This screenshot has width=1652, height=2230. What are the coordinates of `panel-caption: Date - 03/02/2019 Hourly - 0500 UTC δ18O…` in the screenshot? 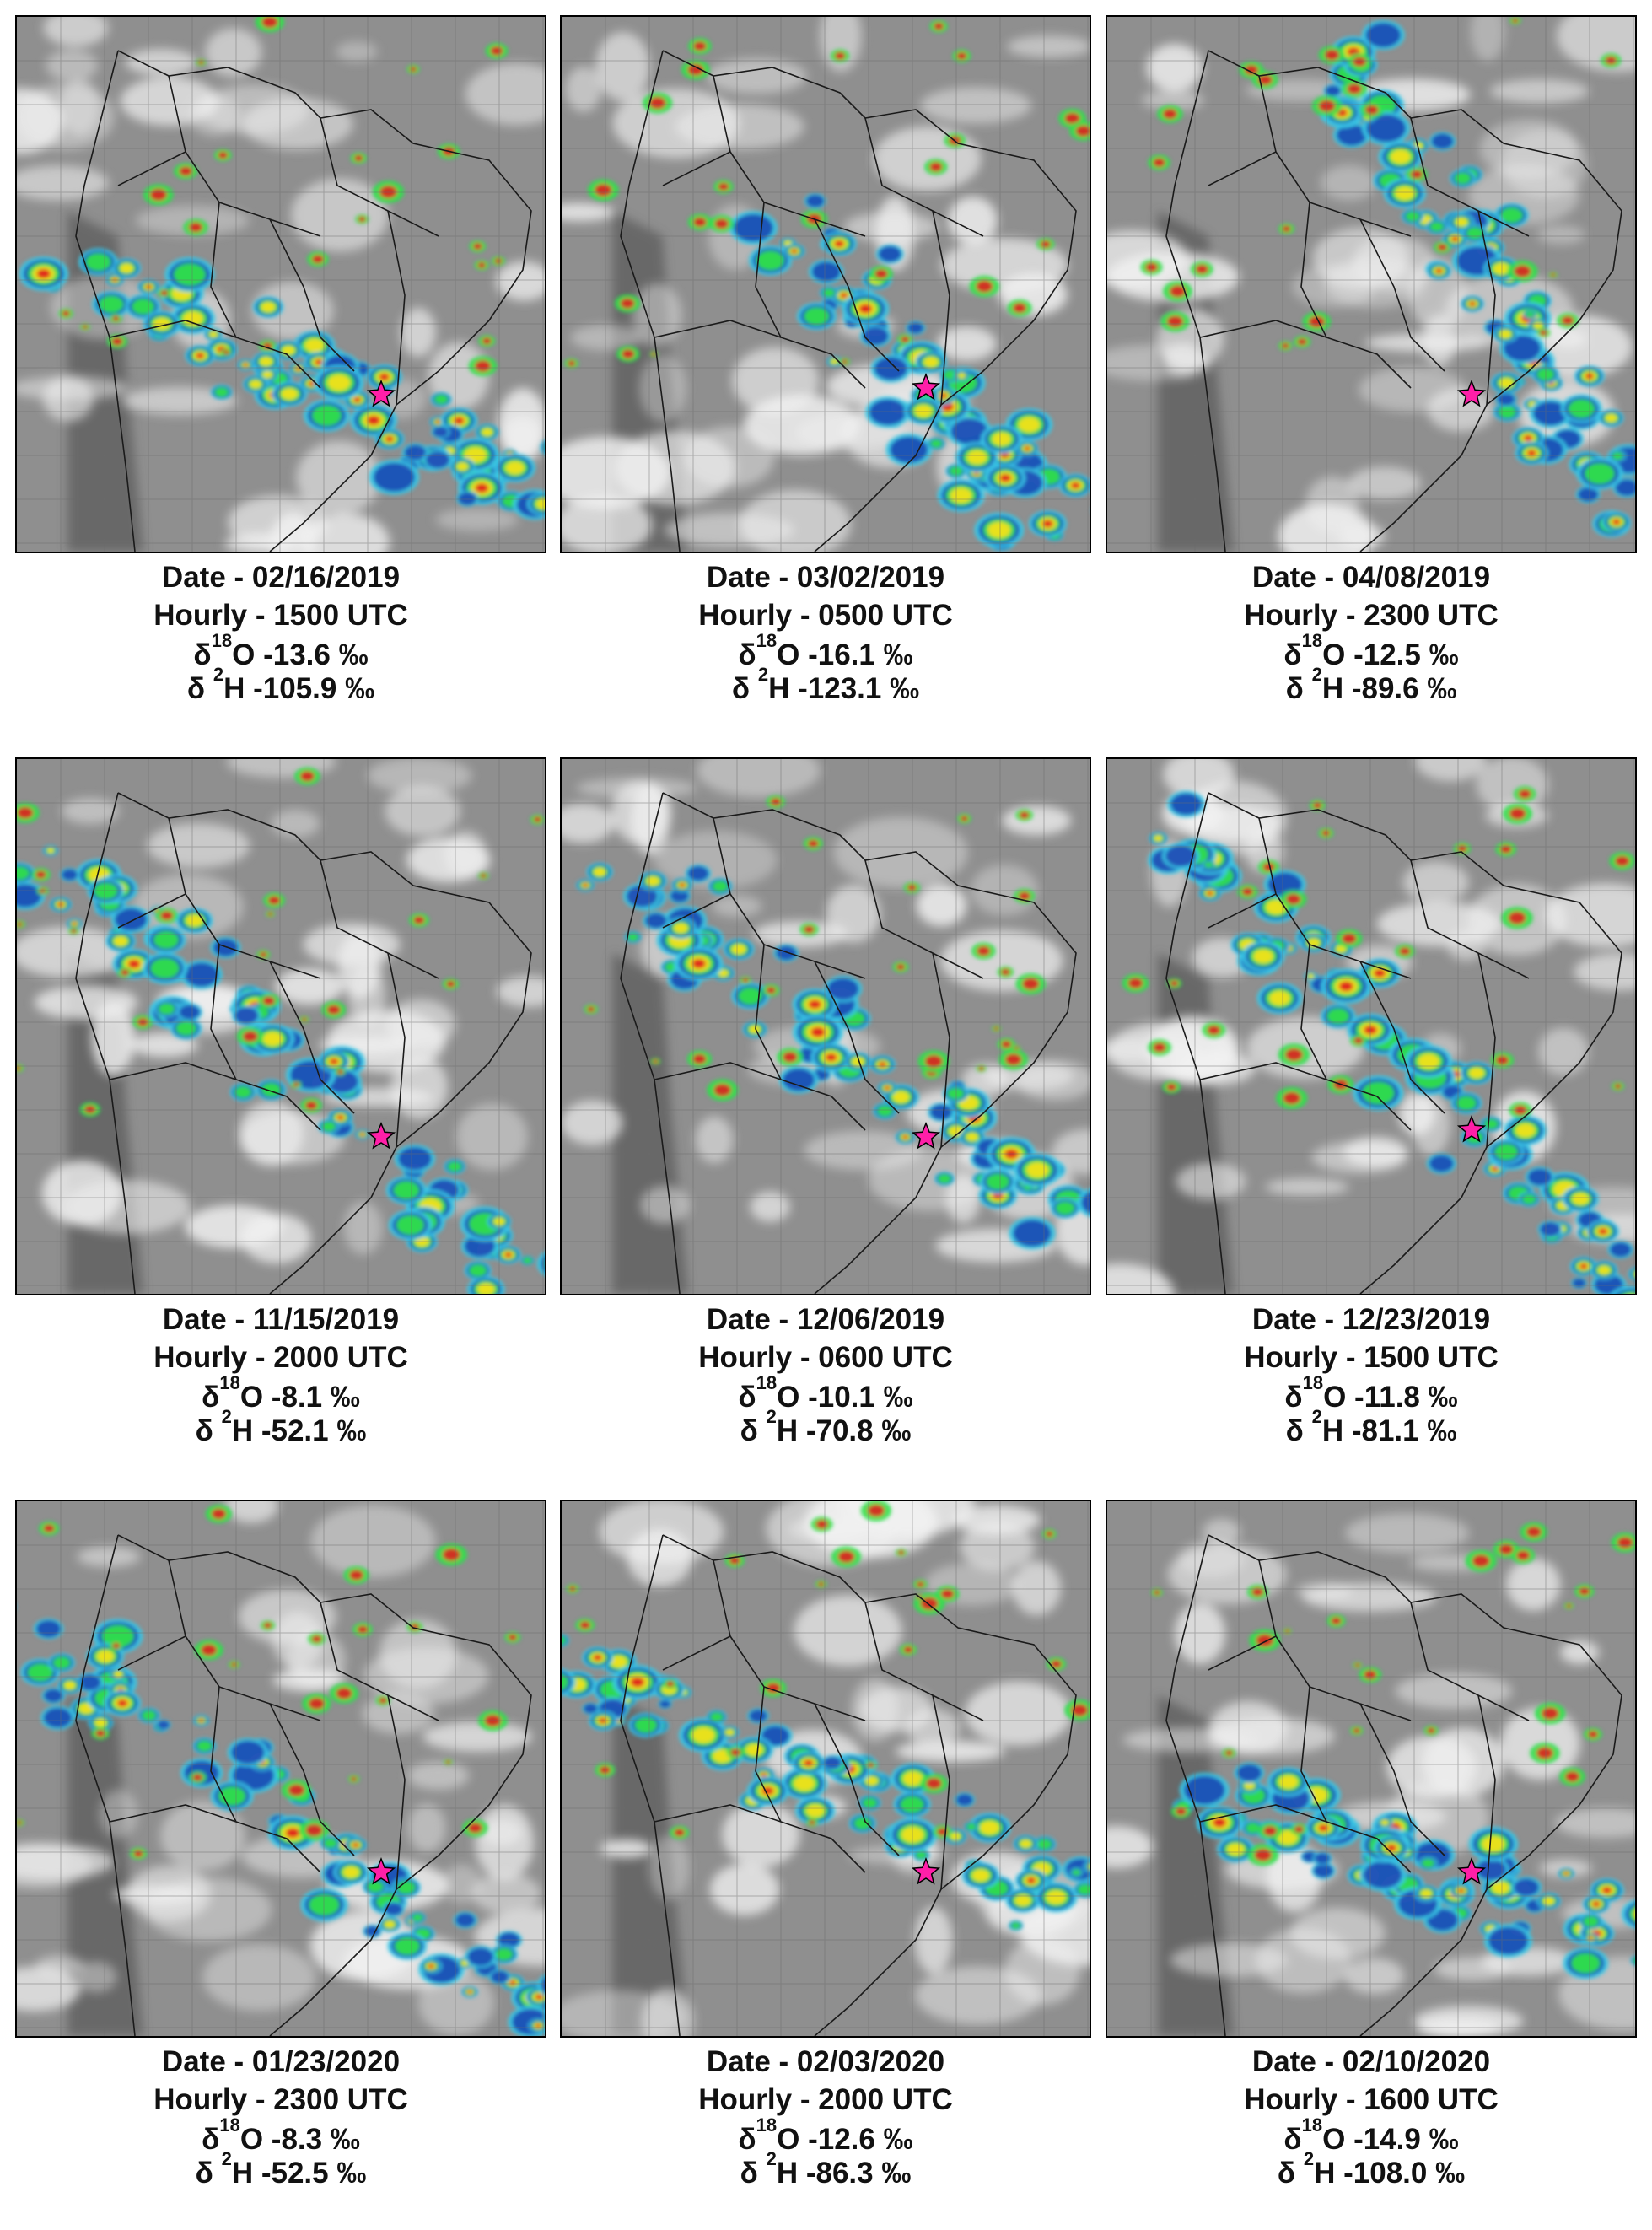 It's located at (826, 634).